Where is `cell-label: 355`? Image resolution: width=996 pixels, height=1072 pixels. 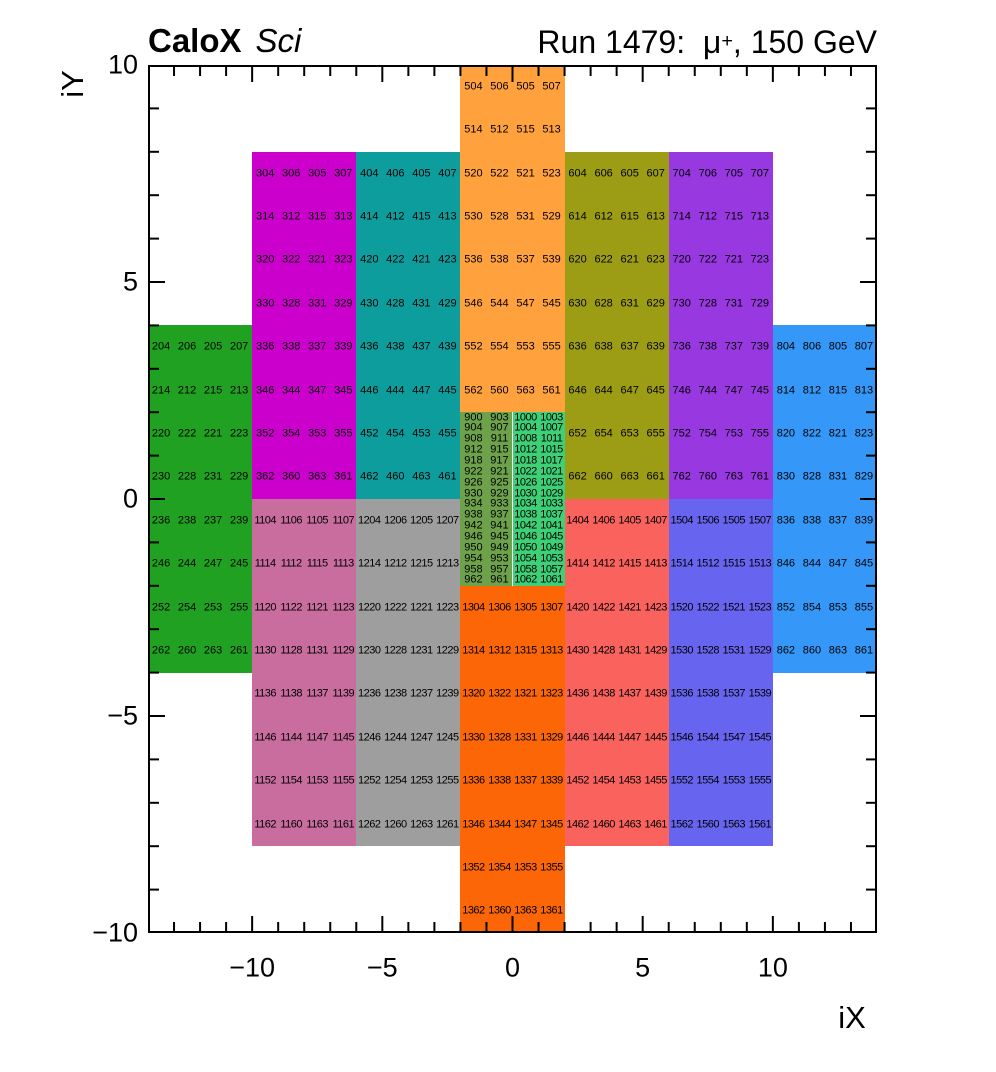
cell-label: 355 is located at coordinates (343, 433).